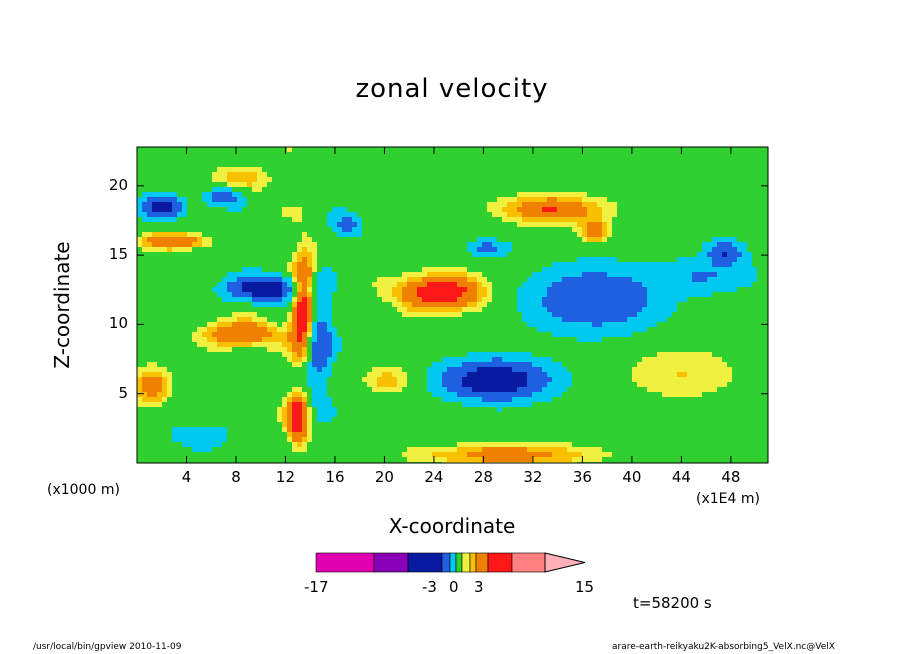 The height and width of the screenshot is (654, 904). I want to click on colorbar-label: 0, so click(454, 587).